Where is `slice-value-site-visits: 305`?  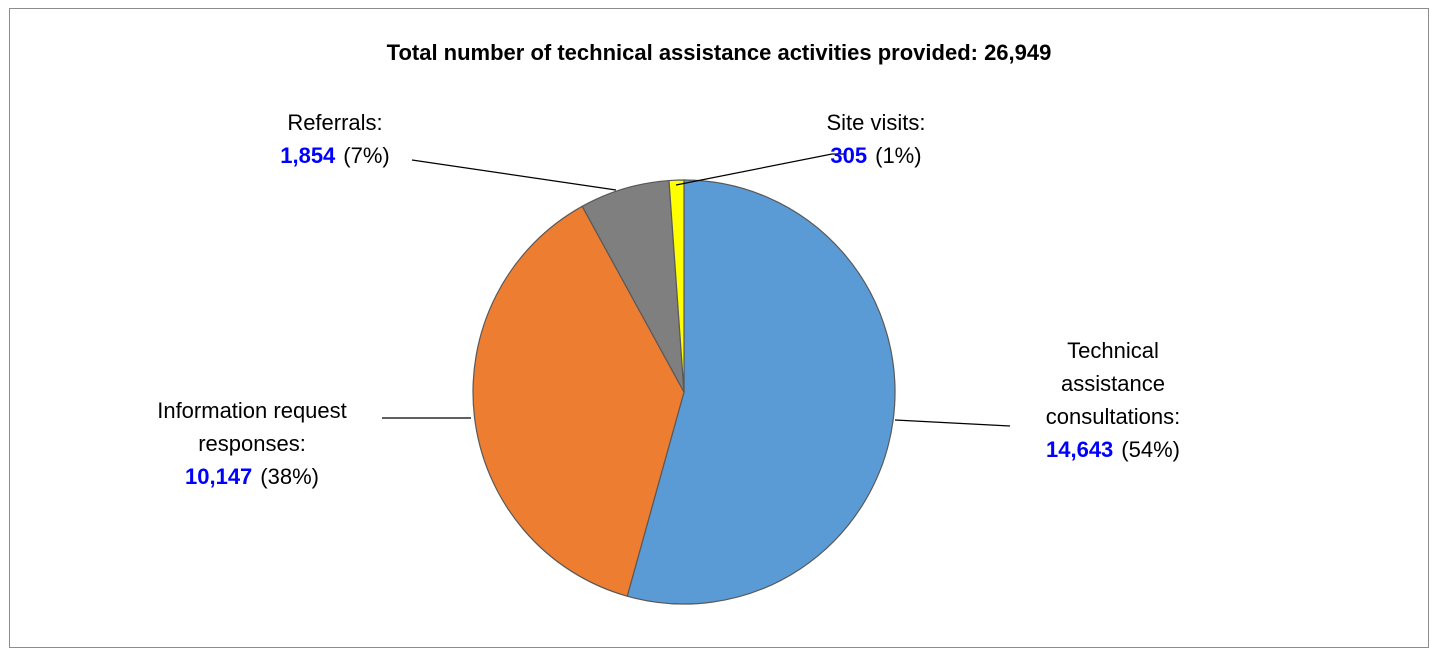
slice-value-site-visits: 305 is located at coordinates (848, 155).